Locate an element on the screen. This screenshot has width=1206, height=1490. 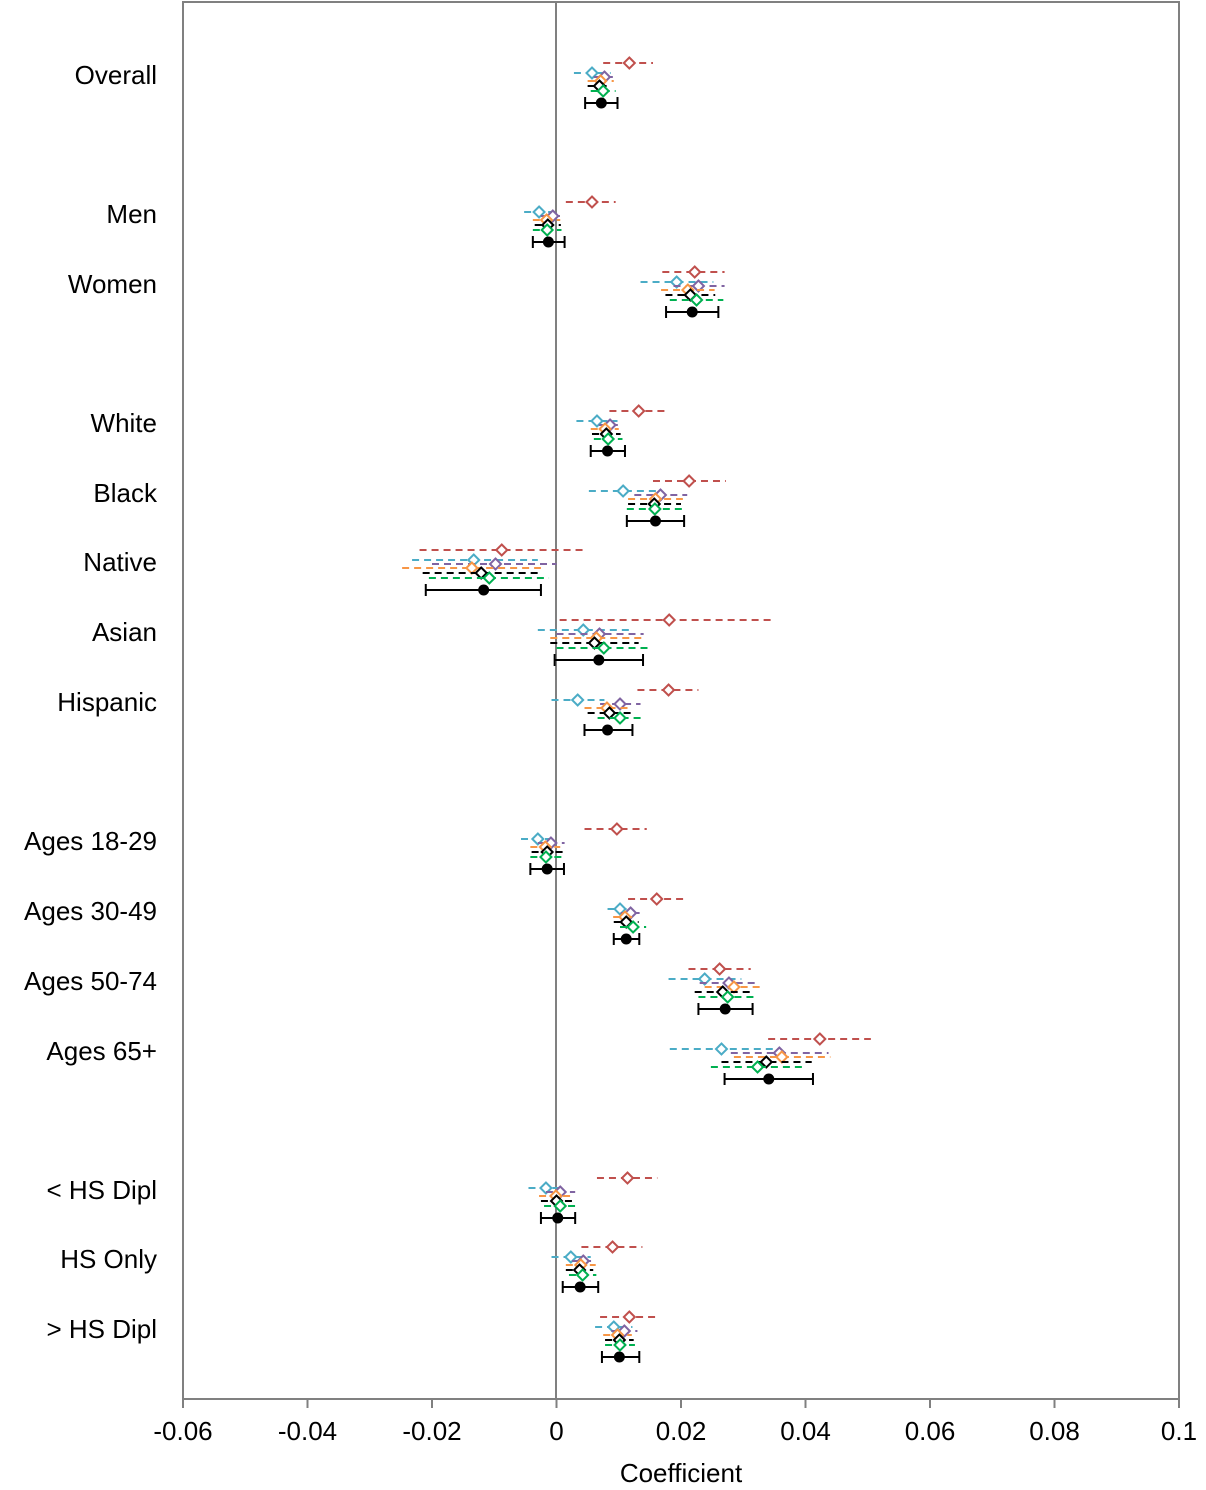
category-label: HS Only is located at coordinates (108, 1259).